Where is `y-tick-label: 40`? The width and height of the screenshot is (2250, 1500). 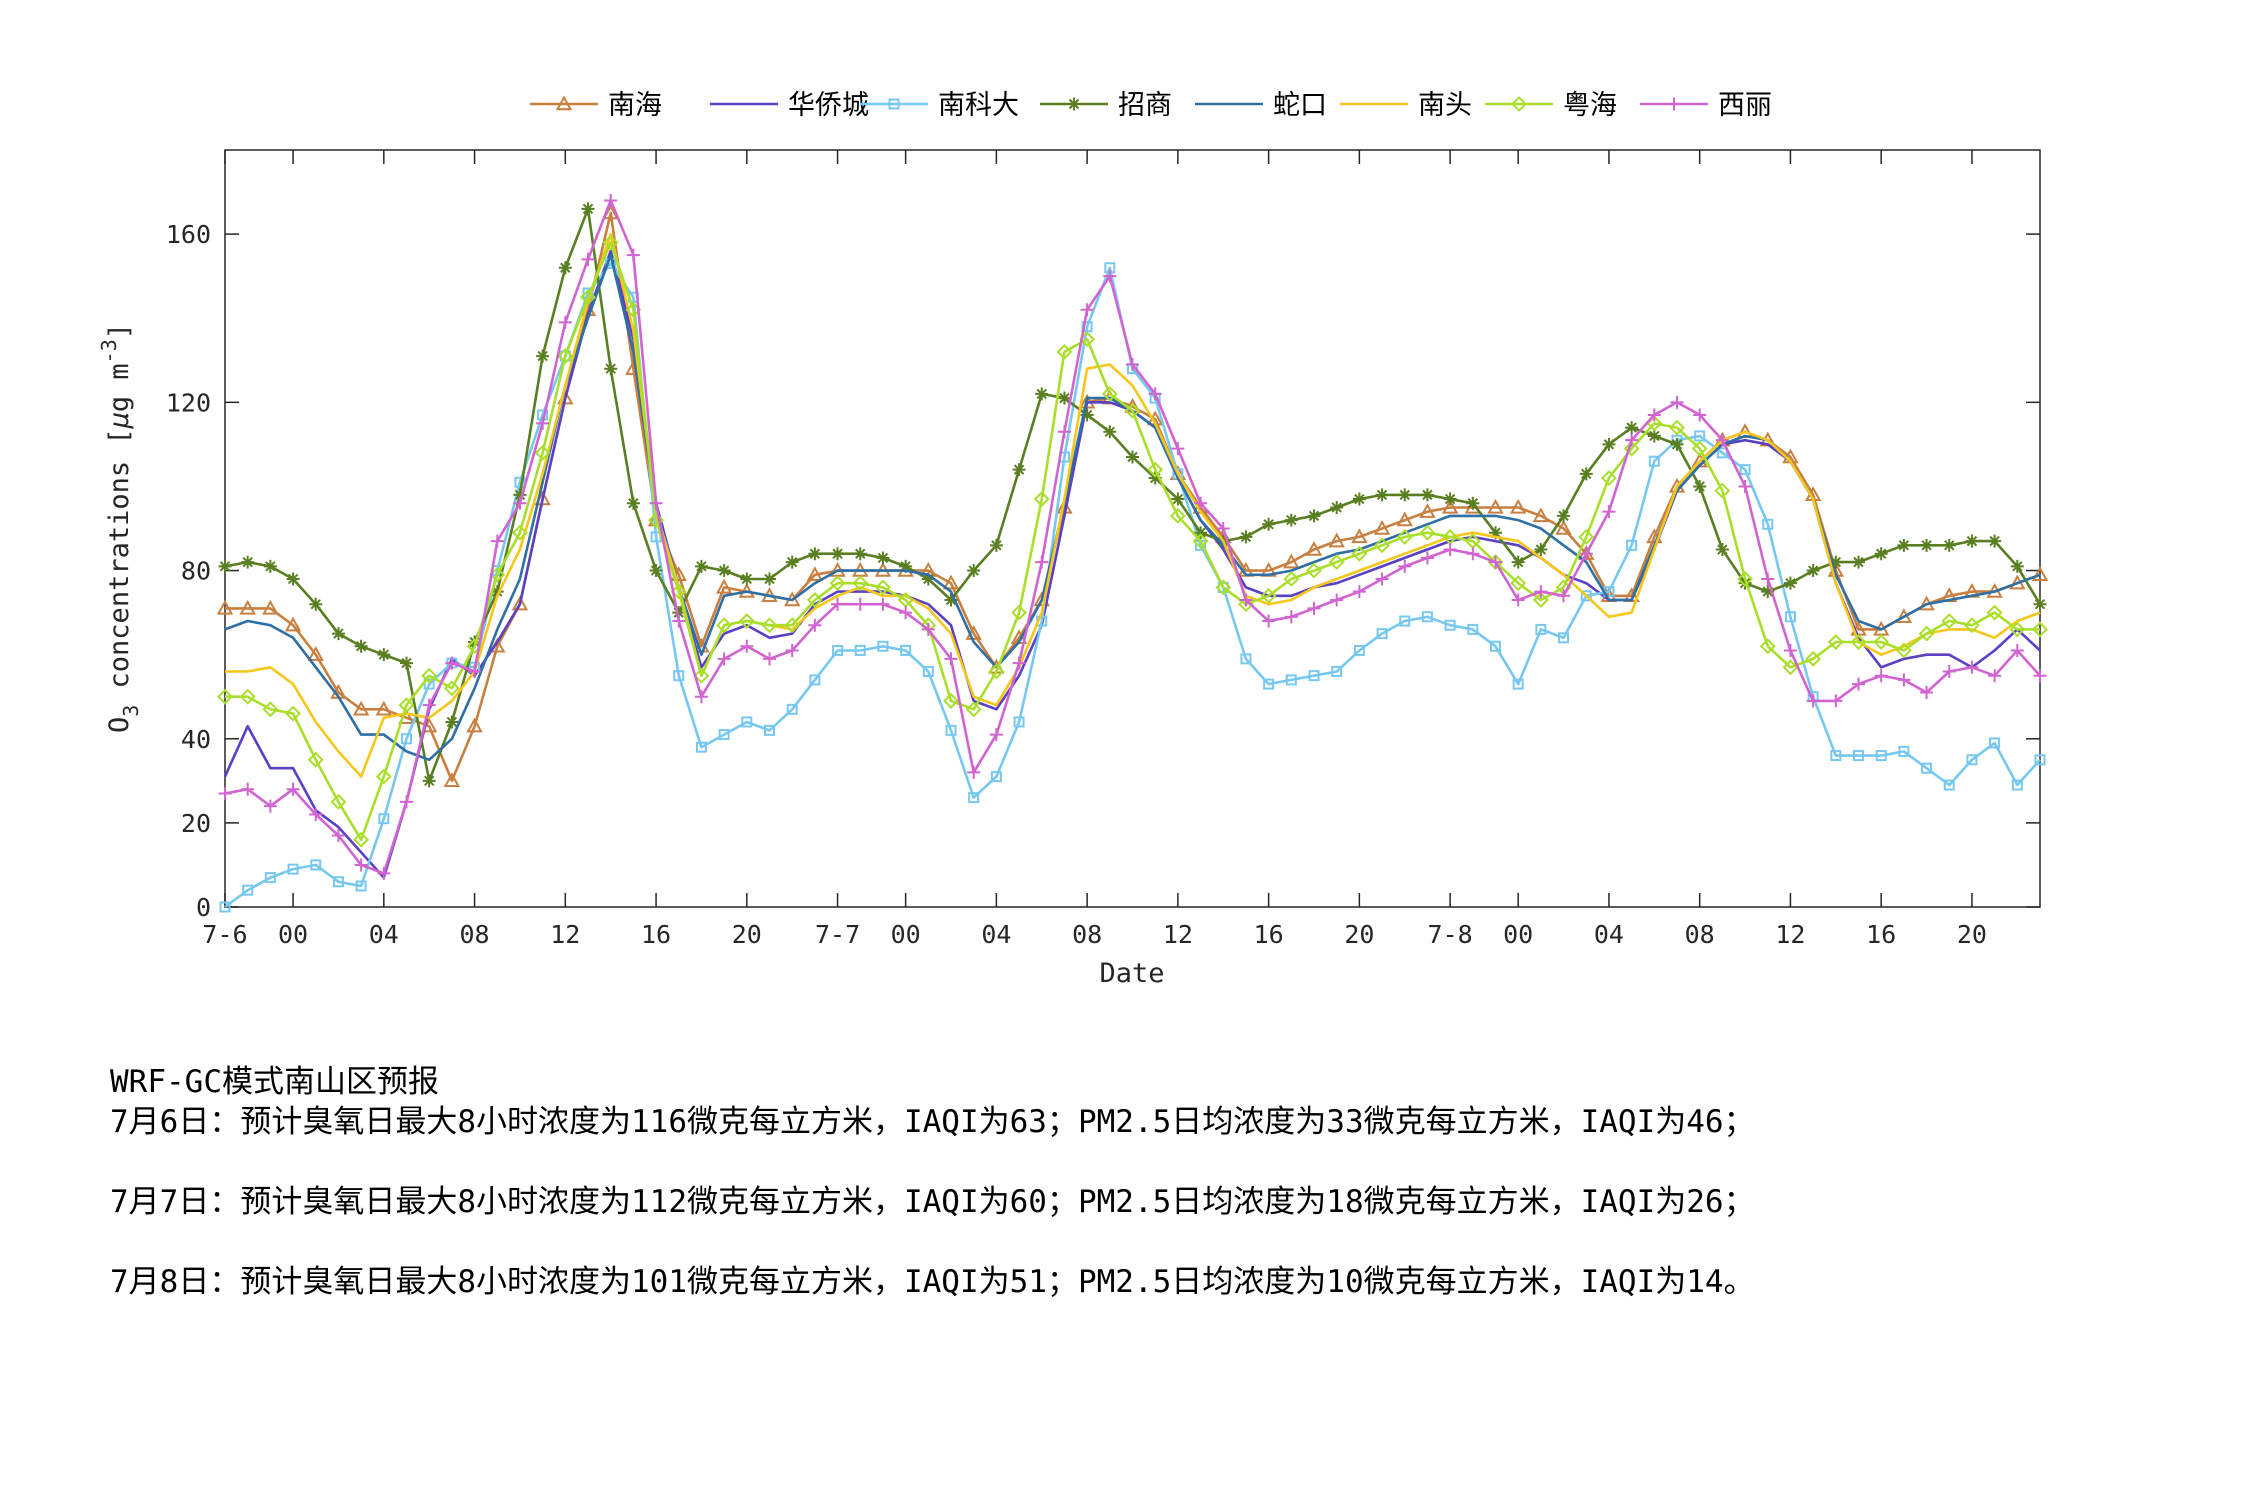
y-tick-label: 40 is located at coordinates (196, 739).